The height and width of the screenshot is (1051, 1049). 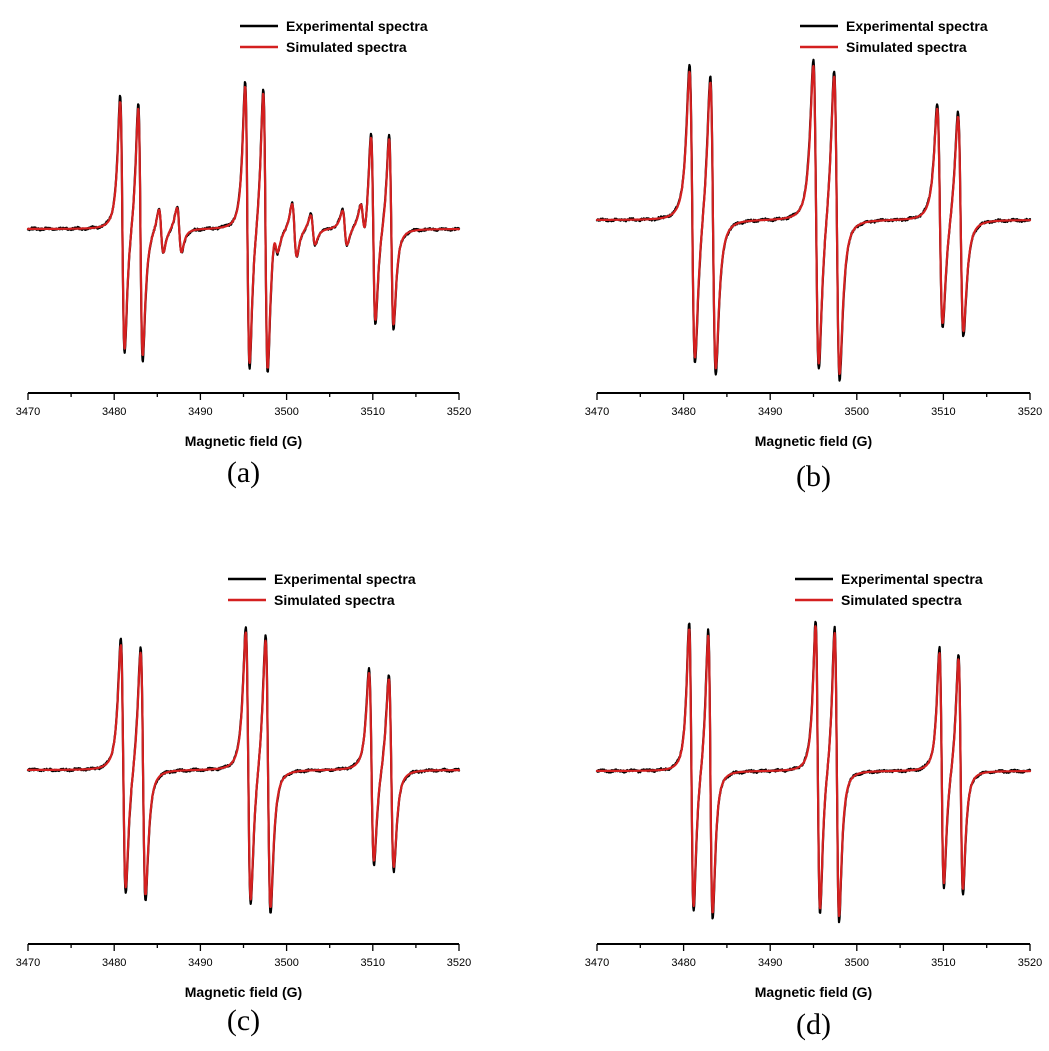 What do you see at coordinates (243, 472) in the screenshot?
I see `panel-label: (a)` at bounding box center [243, 472].